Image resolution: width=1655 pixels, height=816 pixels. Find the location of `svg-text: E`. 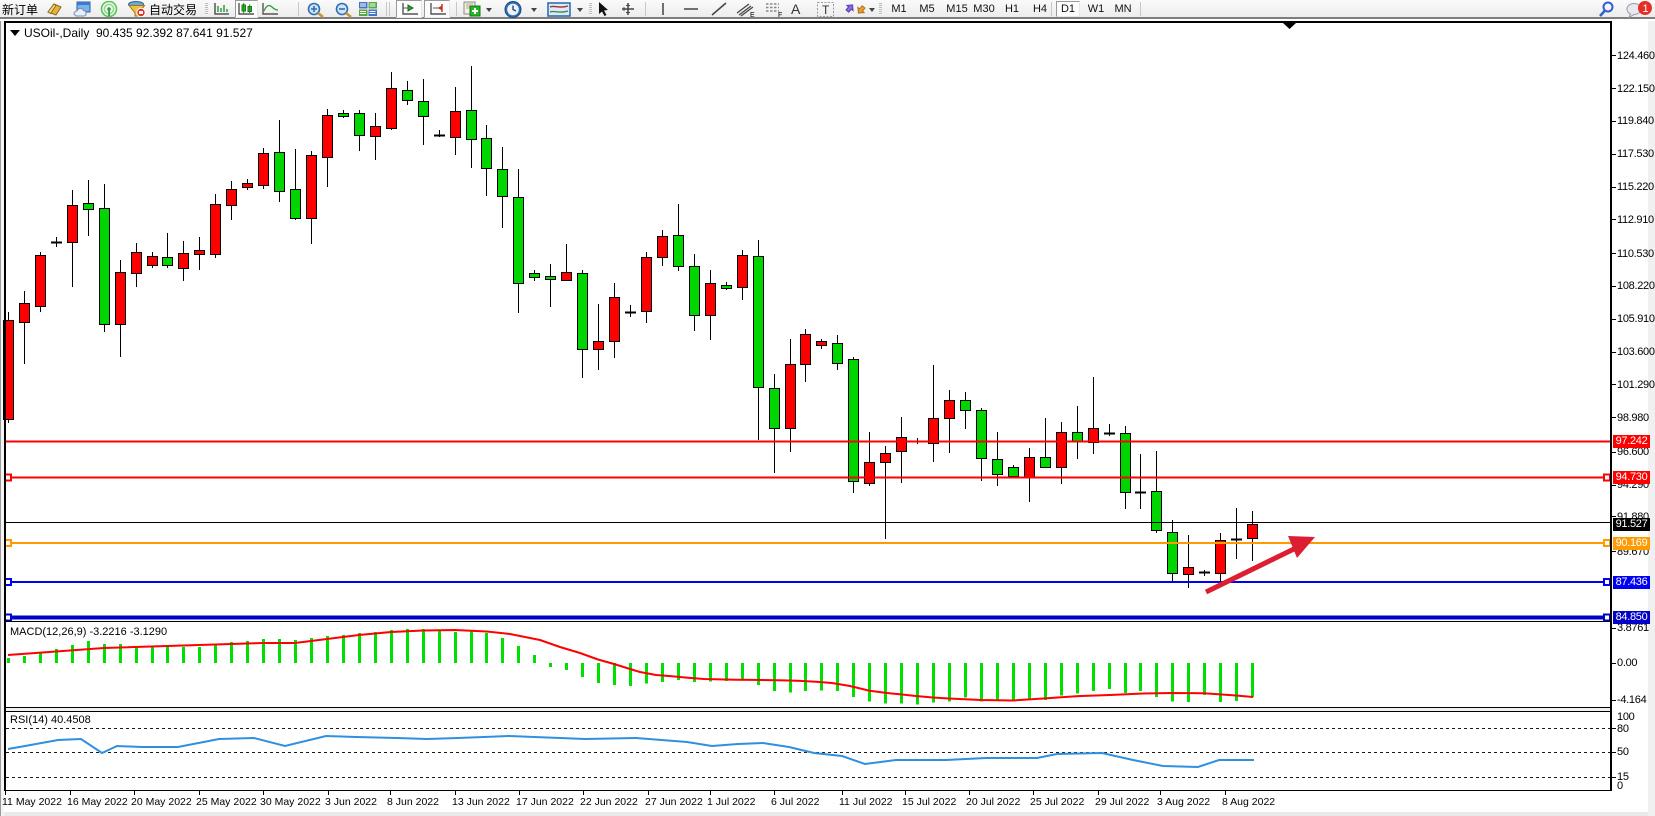

svg-text: E is located at coordinates (752, 15).